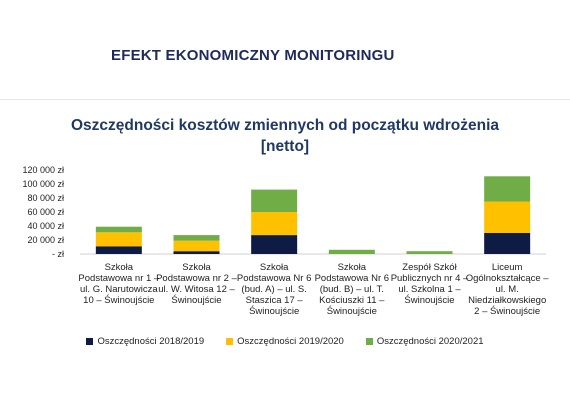 The height and width of the screenshot is (408, 570). I want to click on legend-label: Oszczędności 2019/2020, so click(290, 341).